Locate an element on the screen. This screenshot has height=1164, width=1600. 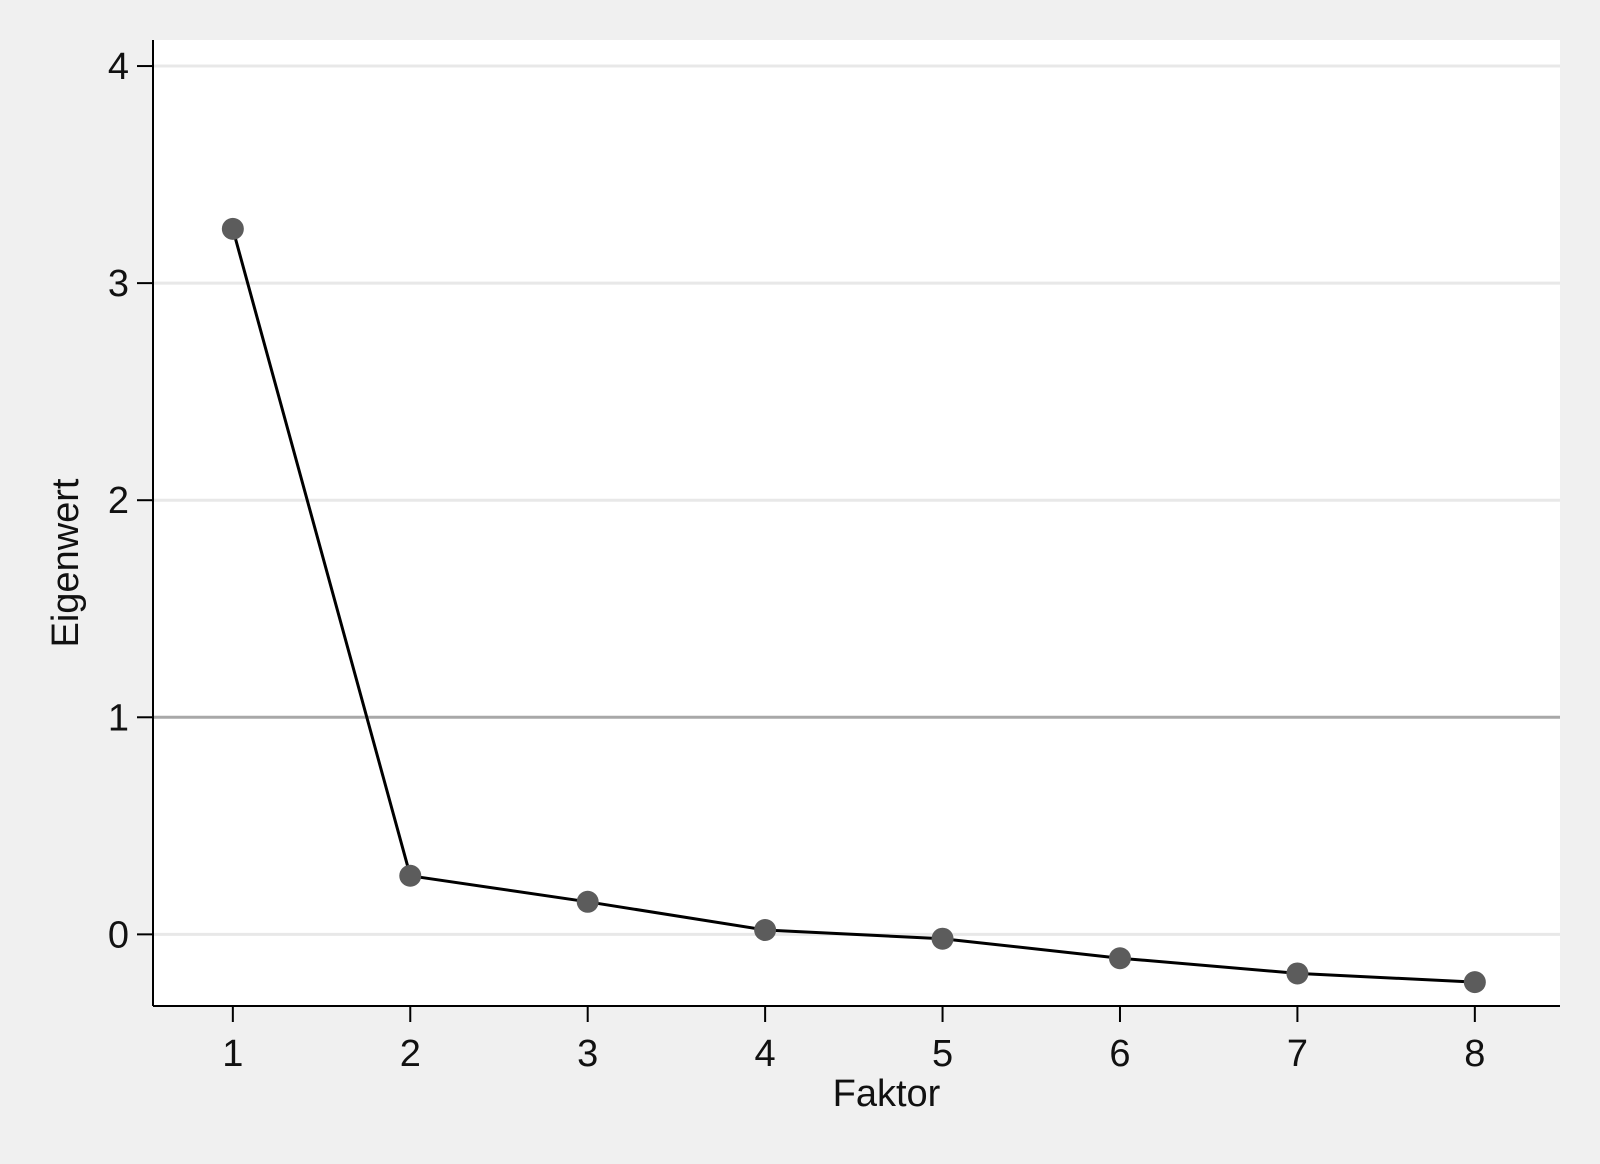
x-tick-label: 1 is located at coordinates (232, 1054).